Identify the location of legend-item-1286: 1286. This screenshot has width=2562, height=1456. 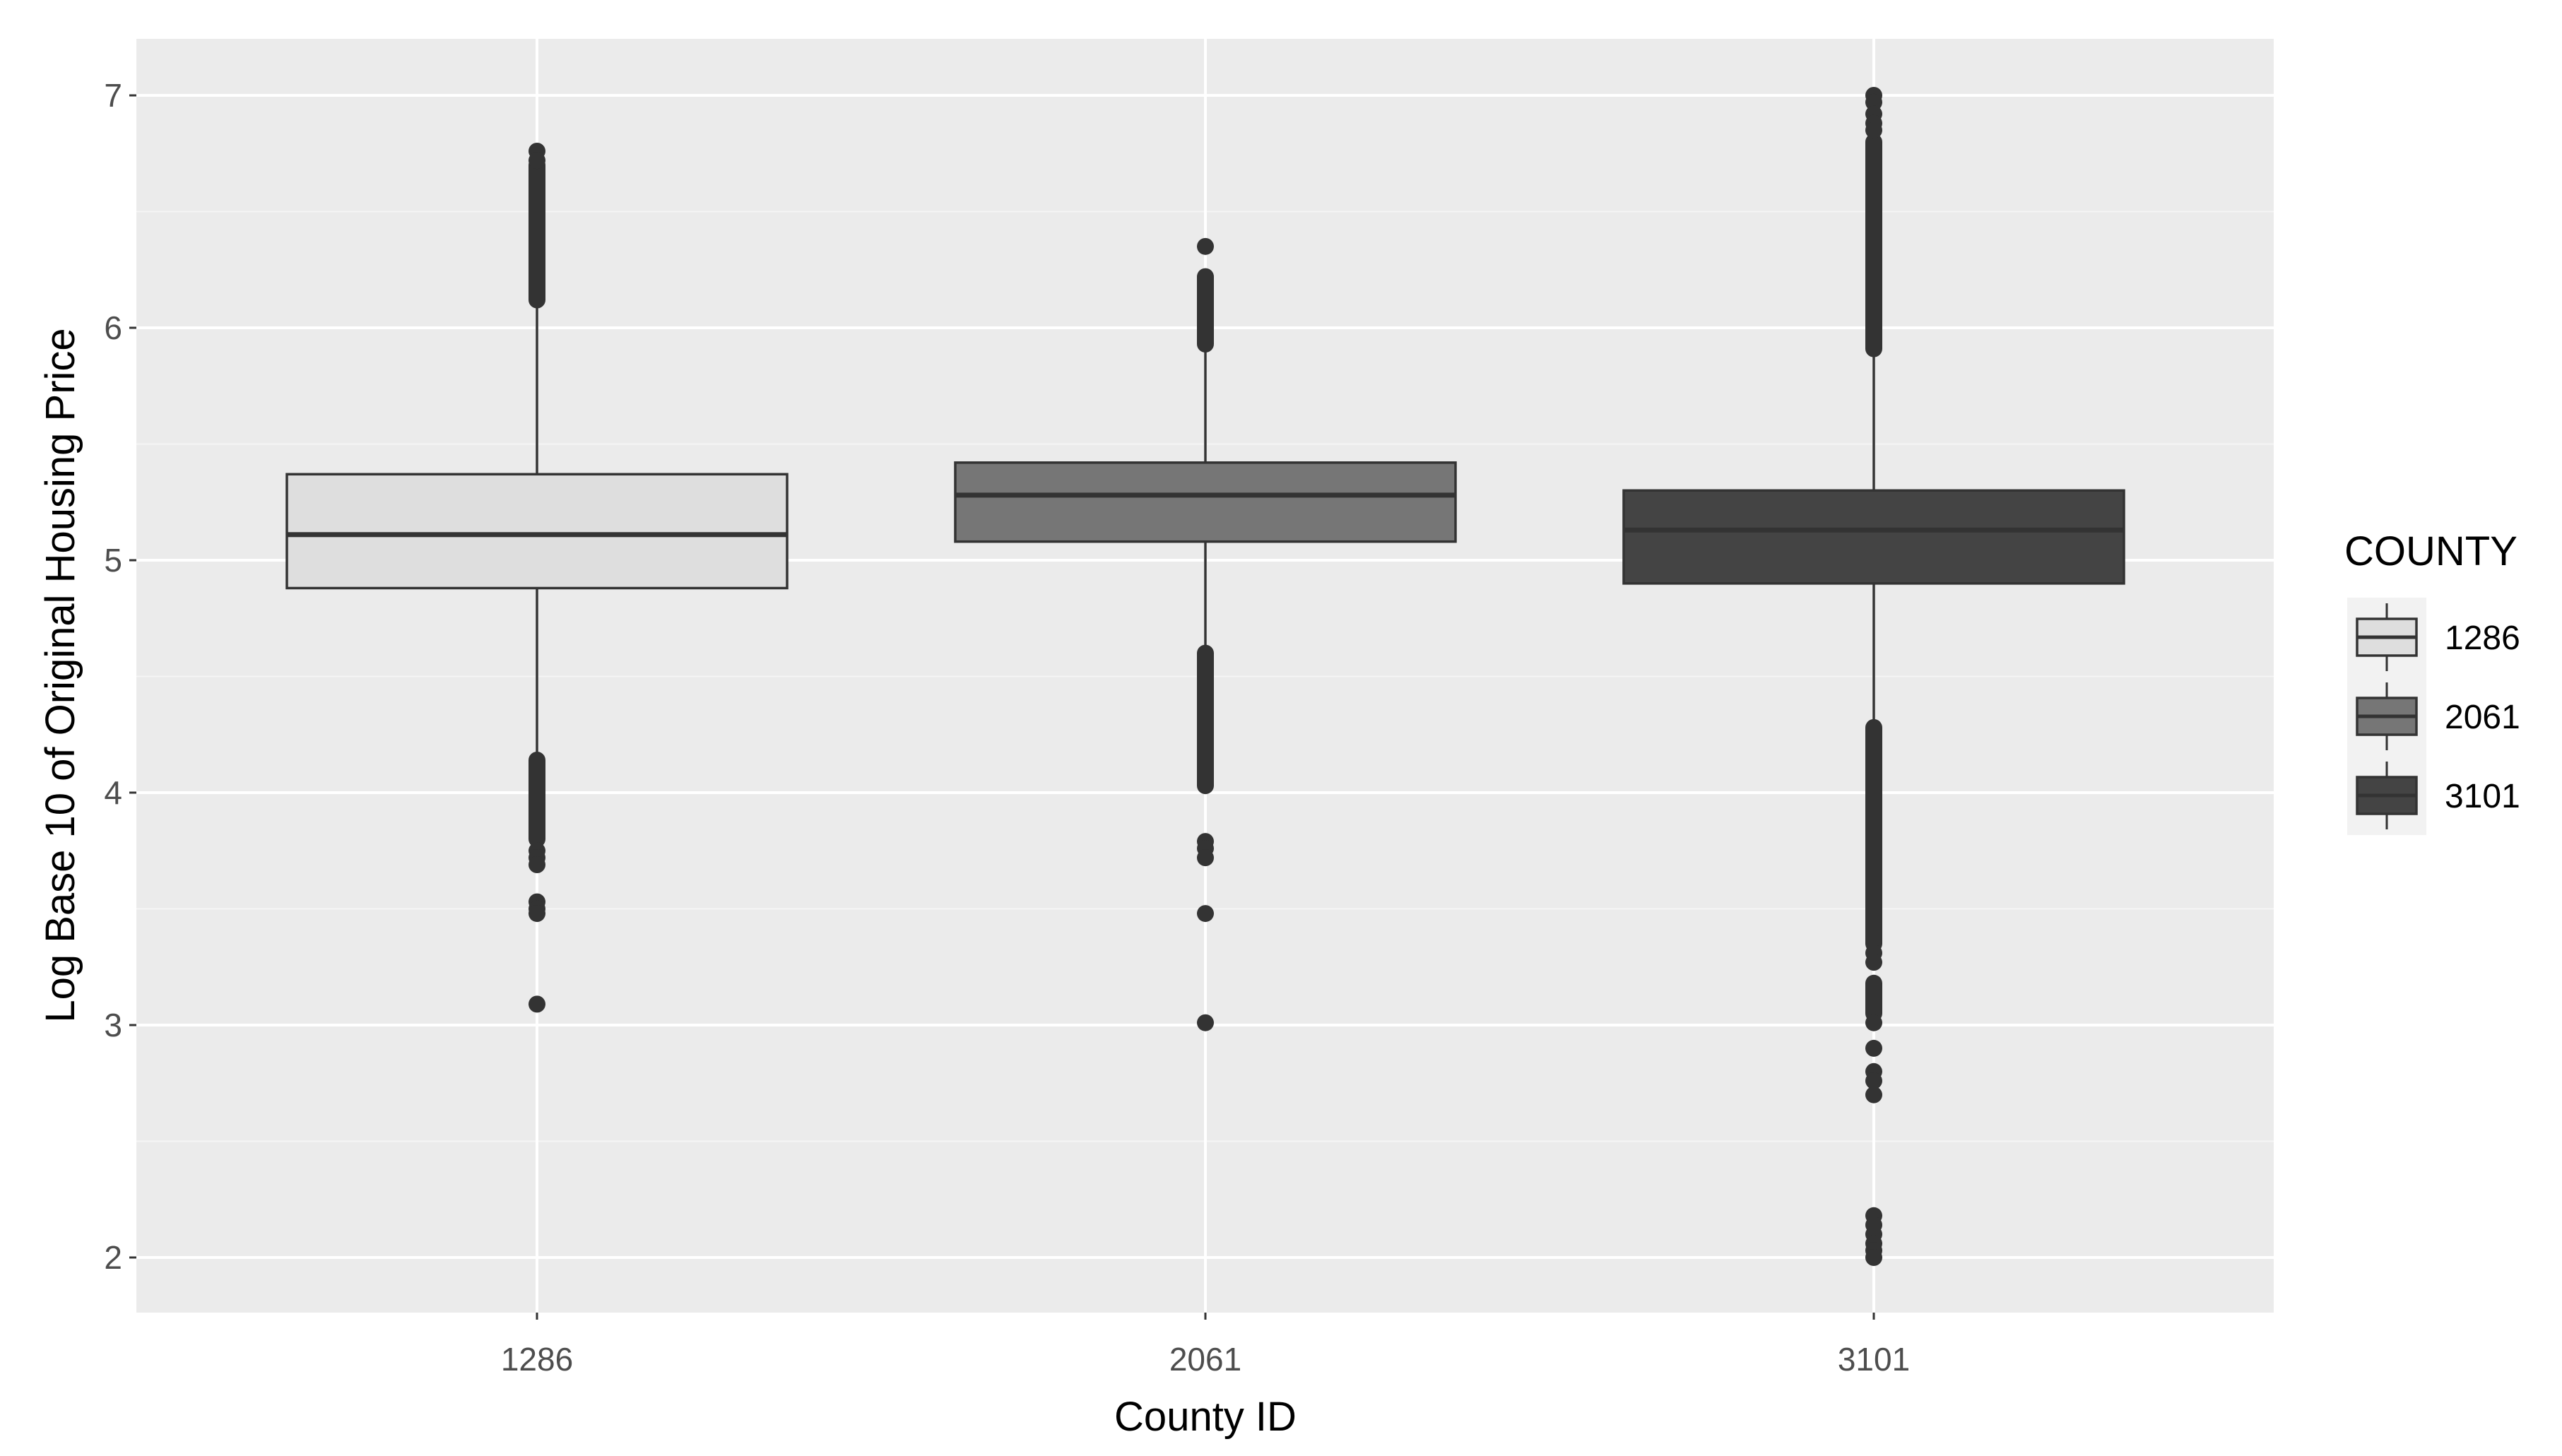
(2434, 638).